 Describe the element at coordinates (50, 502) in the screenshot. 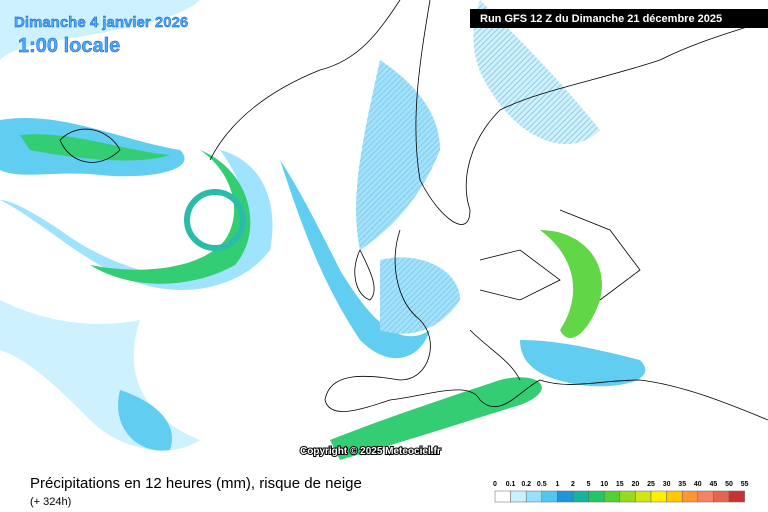

I see `forecast-lead: (+ 324h)` at that location.